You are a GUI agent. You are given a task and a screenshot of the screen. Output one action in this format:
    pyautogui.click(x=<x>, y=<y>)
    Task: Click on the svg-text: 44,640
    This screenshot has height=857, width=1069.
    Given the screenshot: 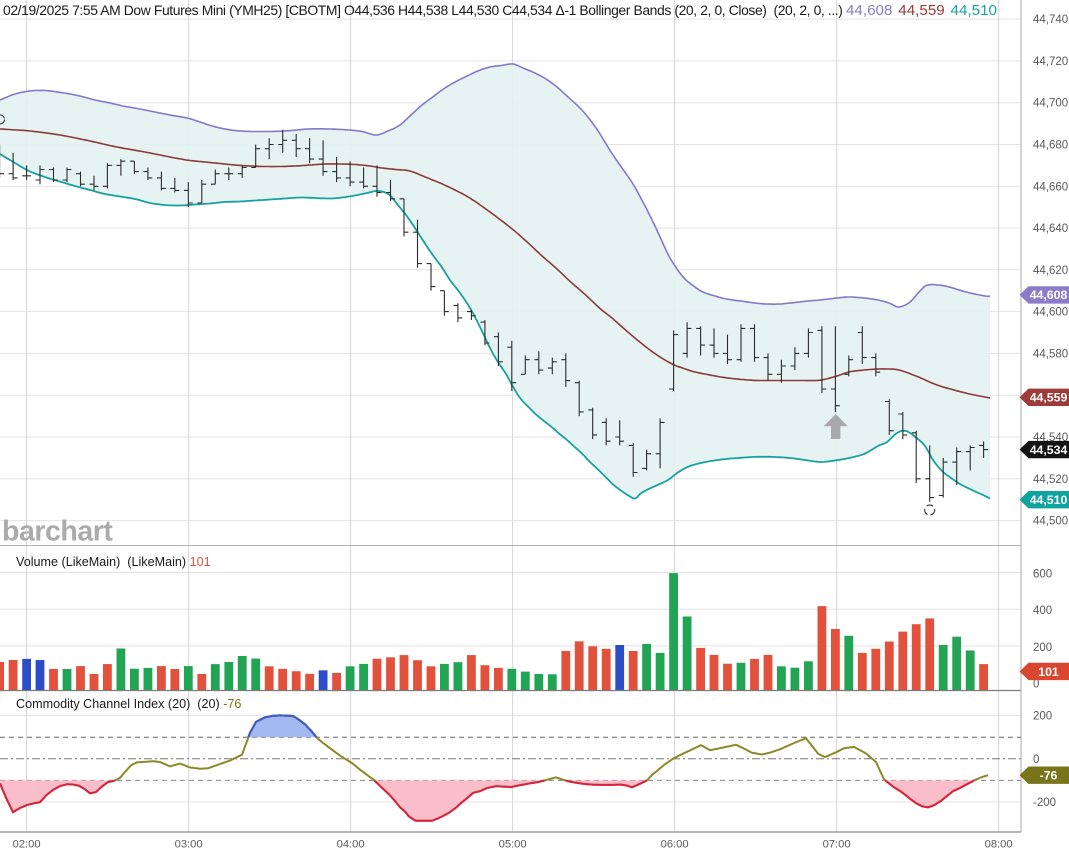 What is the action you would take?
    pyautogui.click(x=1050, y=229)
    